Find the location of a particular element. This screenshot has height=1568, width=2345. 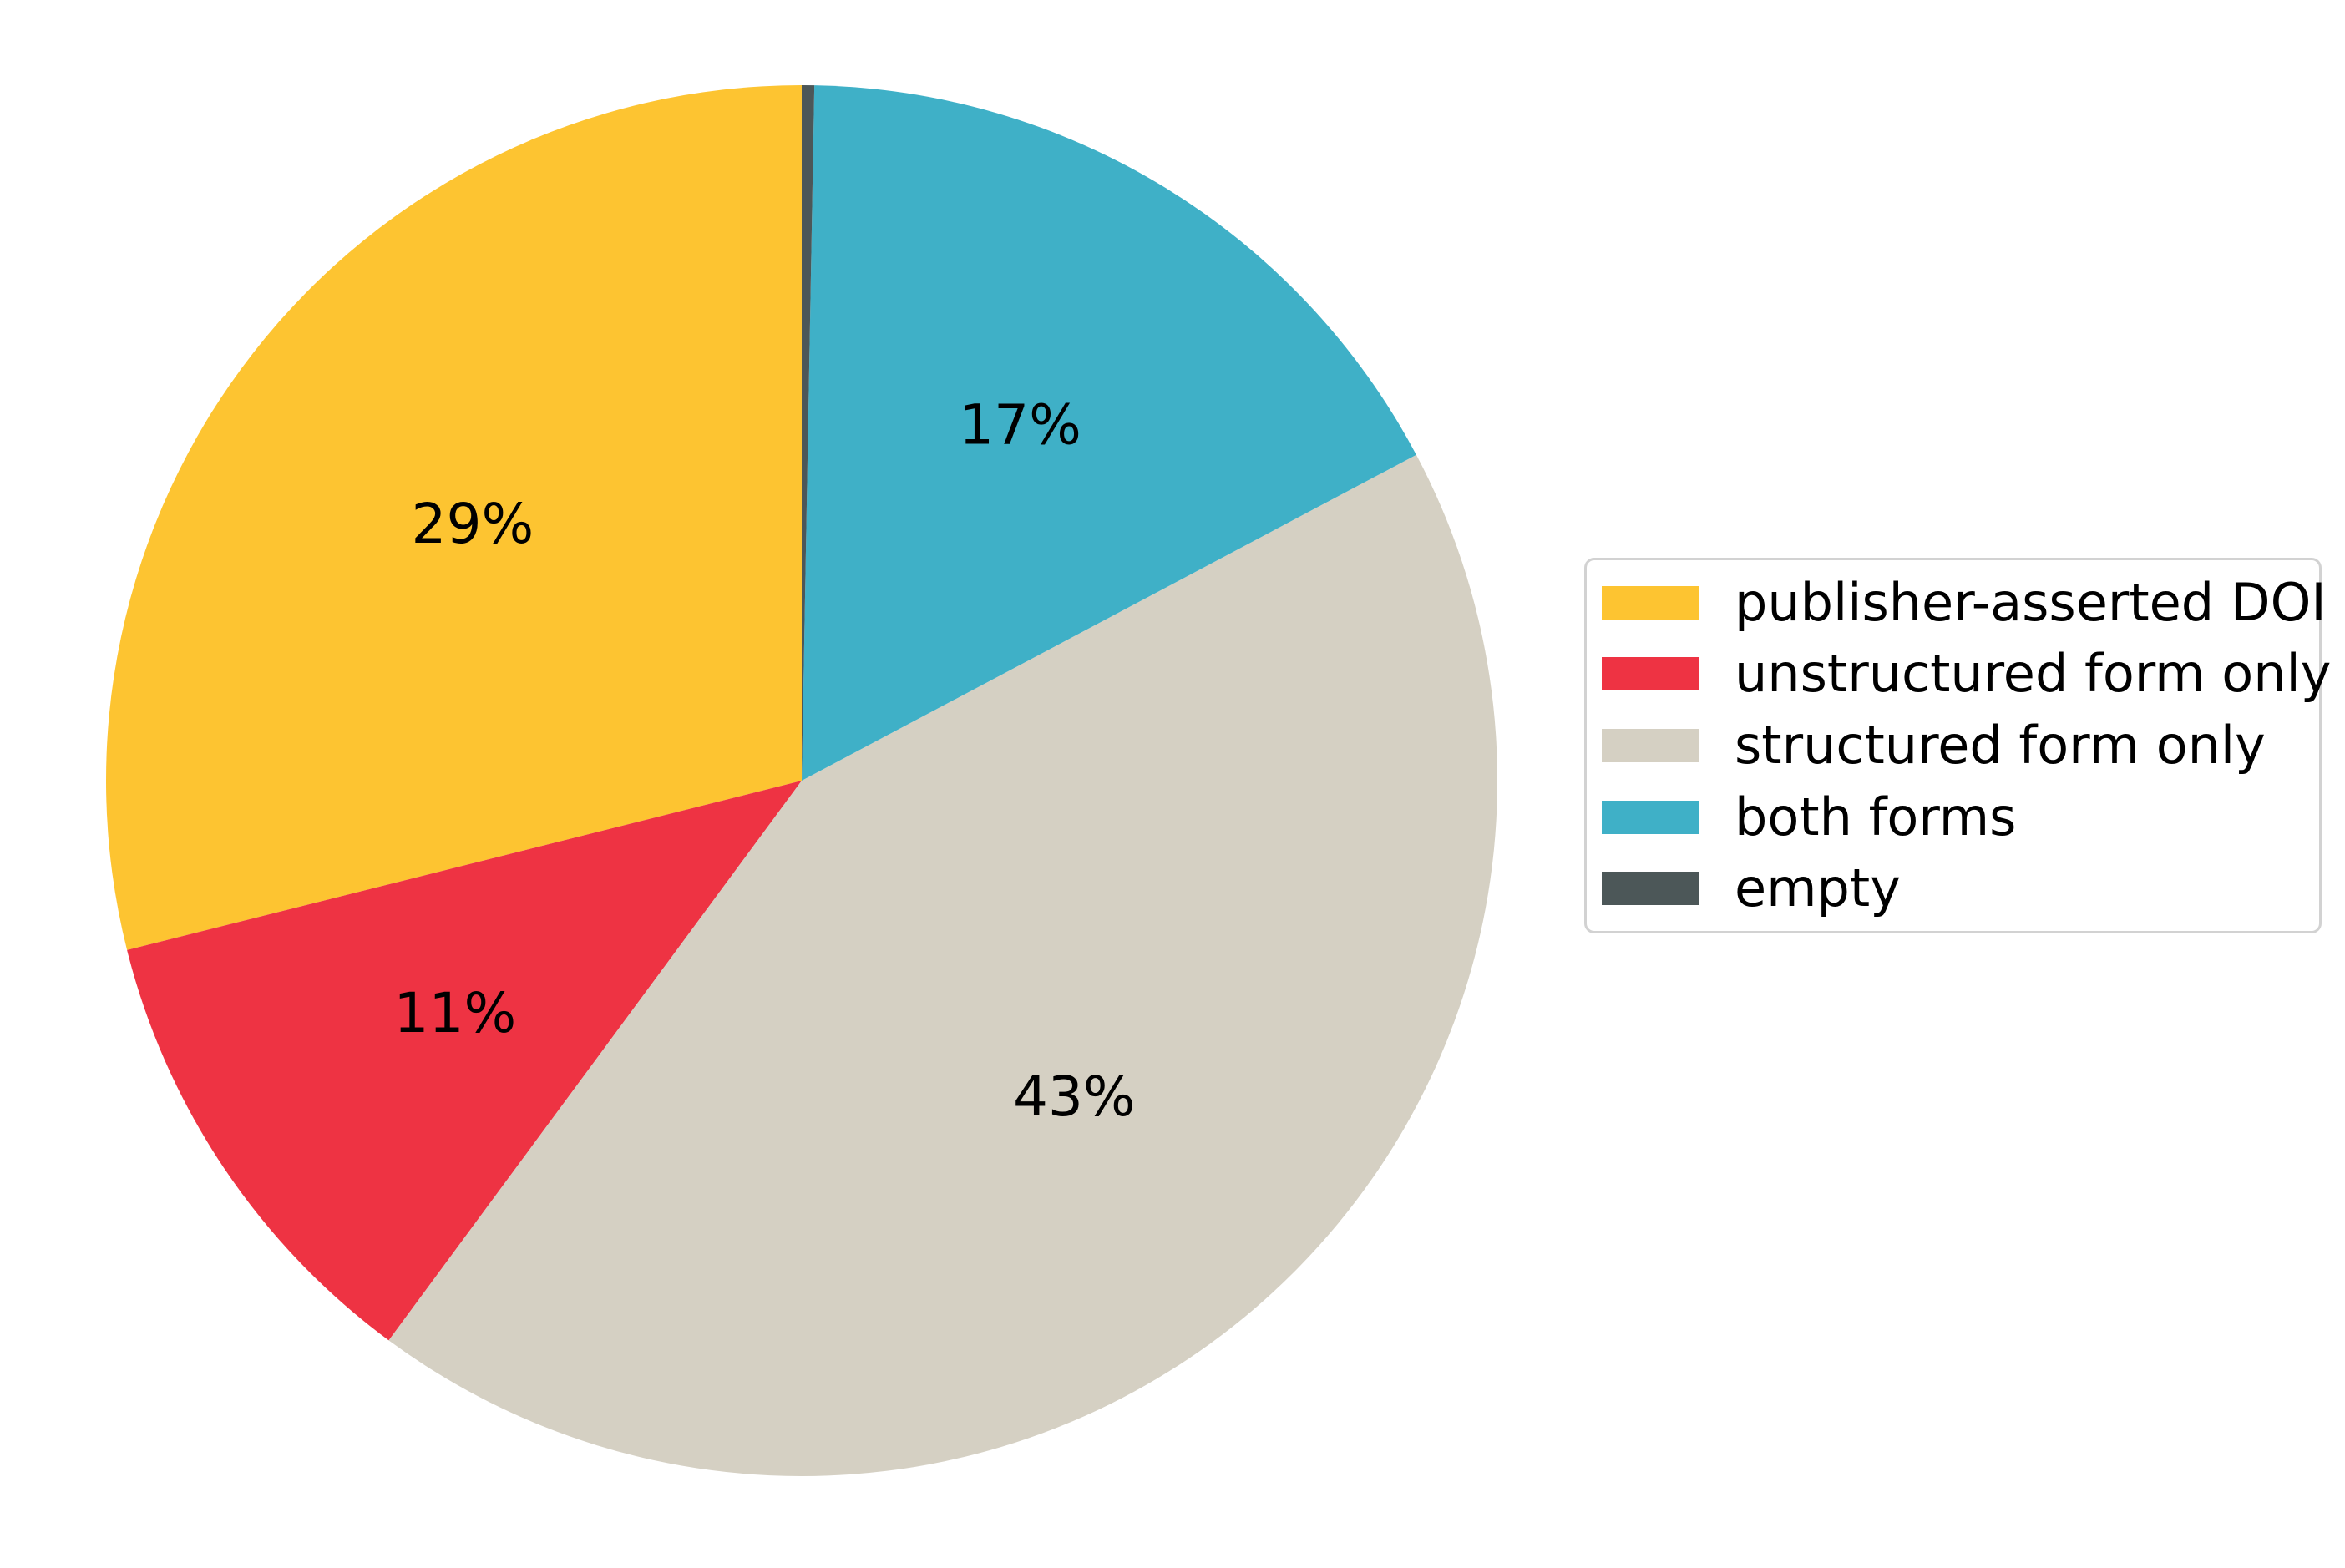

pie-pct-label-unstructured-form-only: 11% is located at coordinates (455, 1013).